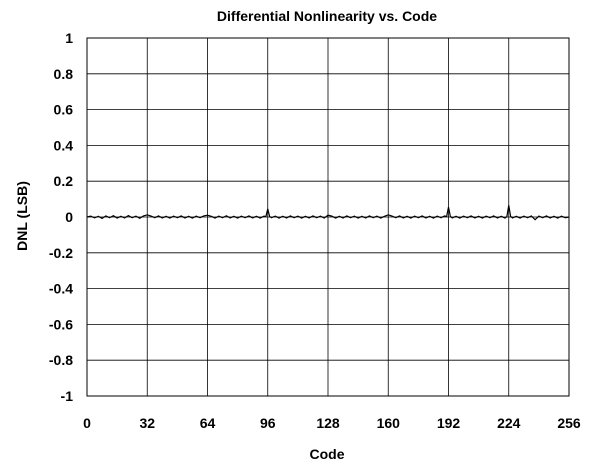 This screenshot has height=470, width=596. Describe the element at coordinates (61, 289) in the screenshot. I see `y-tick-label: -0.4` at that location.